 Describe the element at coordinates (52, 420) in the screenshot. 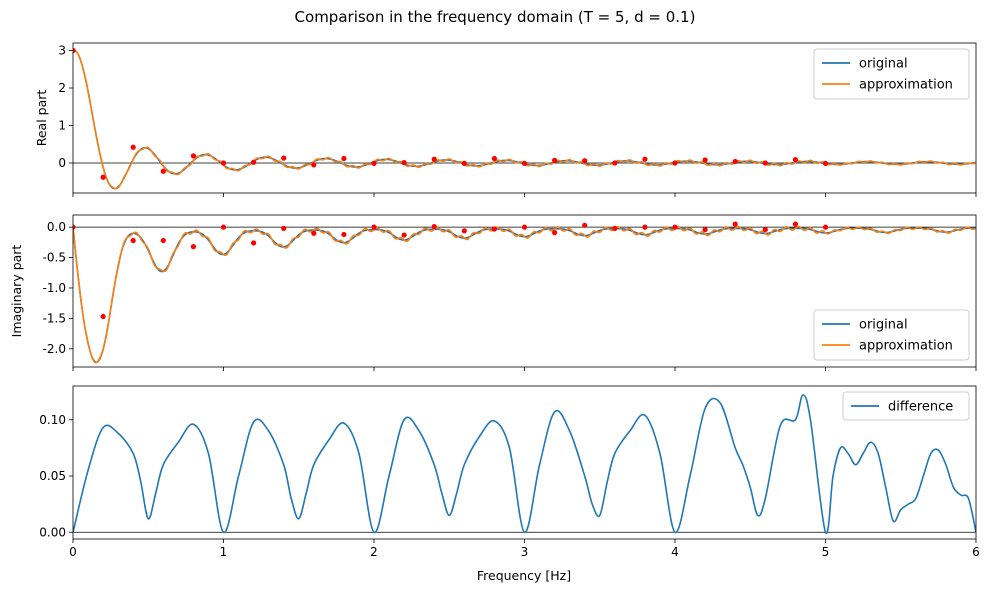

I see `y-tick-label: 0.10` at that location.